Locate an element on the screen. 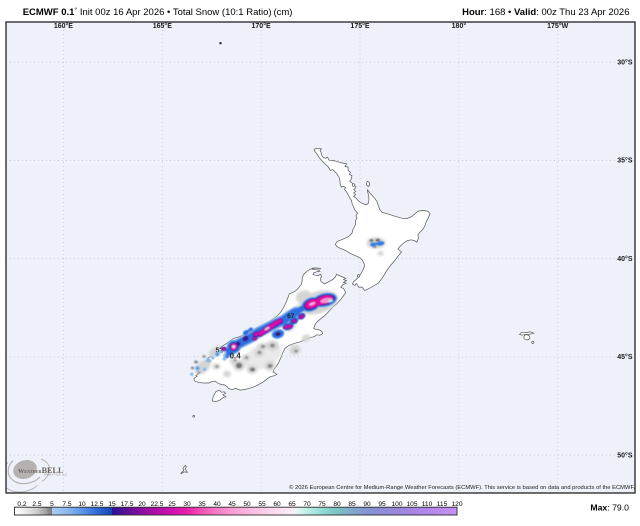 The image size is (640, 526). svg-text: ANALYTICS LLC is located at coordinates (56, 475).